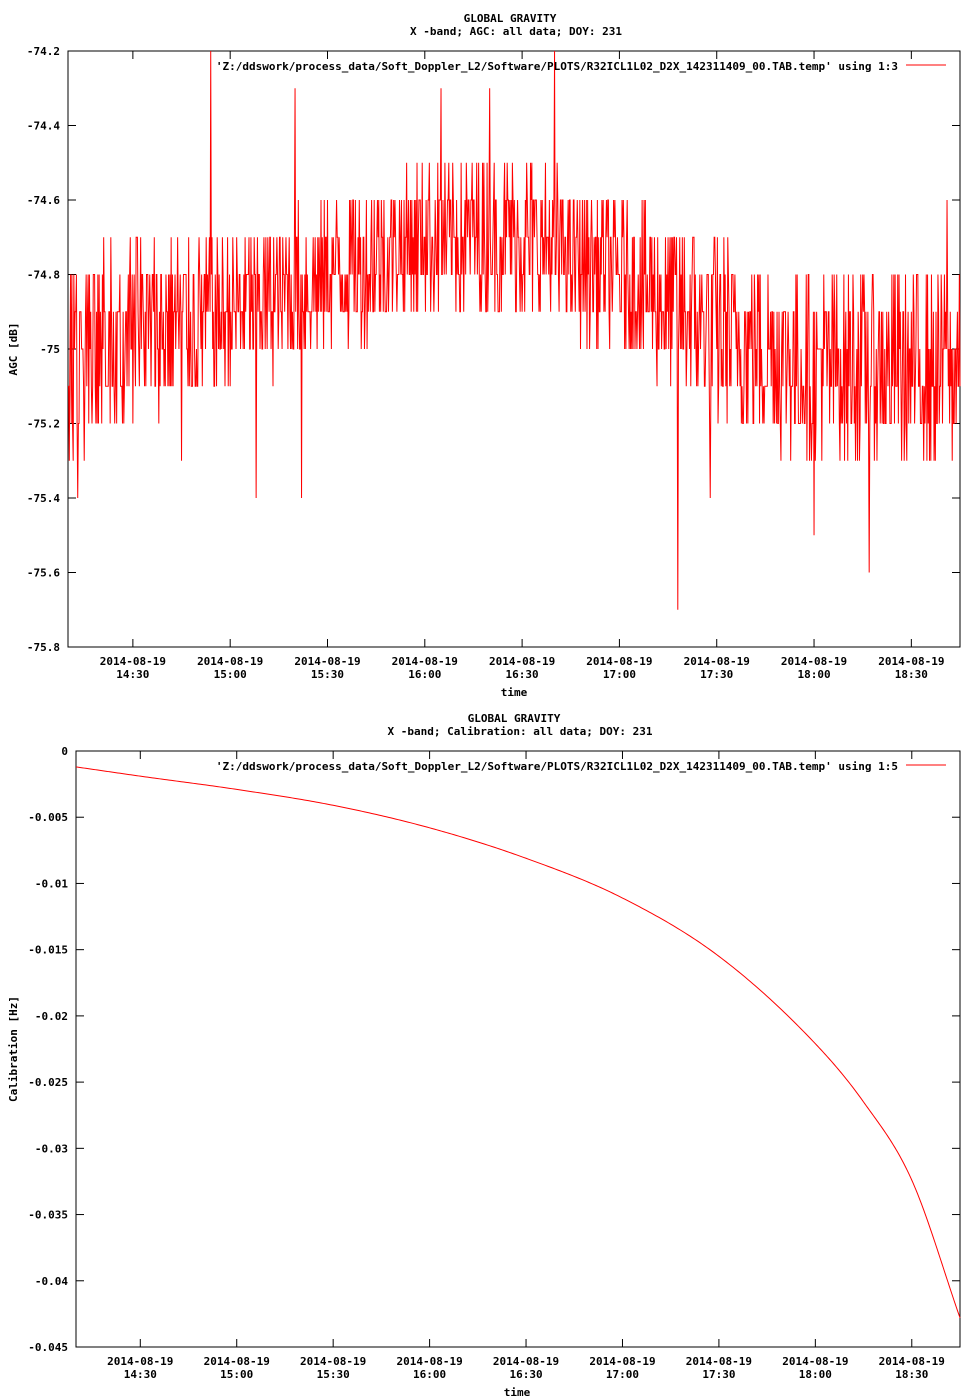 The width and height of the screenshot is (980, 1400). I want to click on agc-y-tick-label: -75.4, so click(43, 498).